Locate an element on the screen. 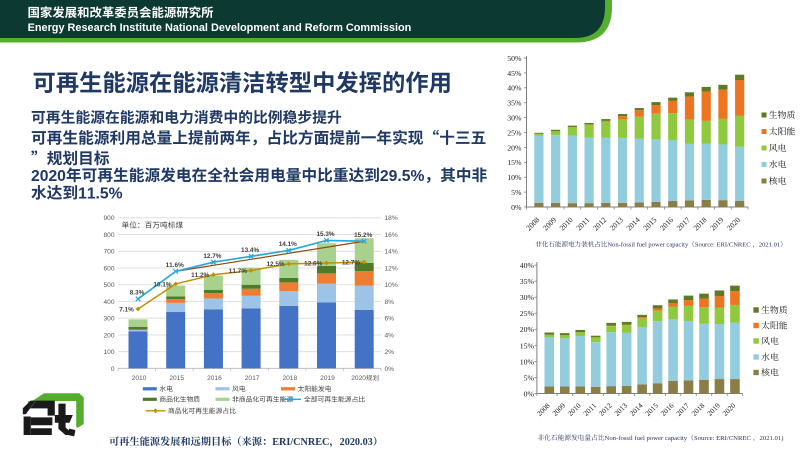 The width and height of the screenshot is (800, 455). svg-text: 12.6% is located at coordinates (313, 263).